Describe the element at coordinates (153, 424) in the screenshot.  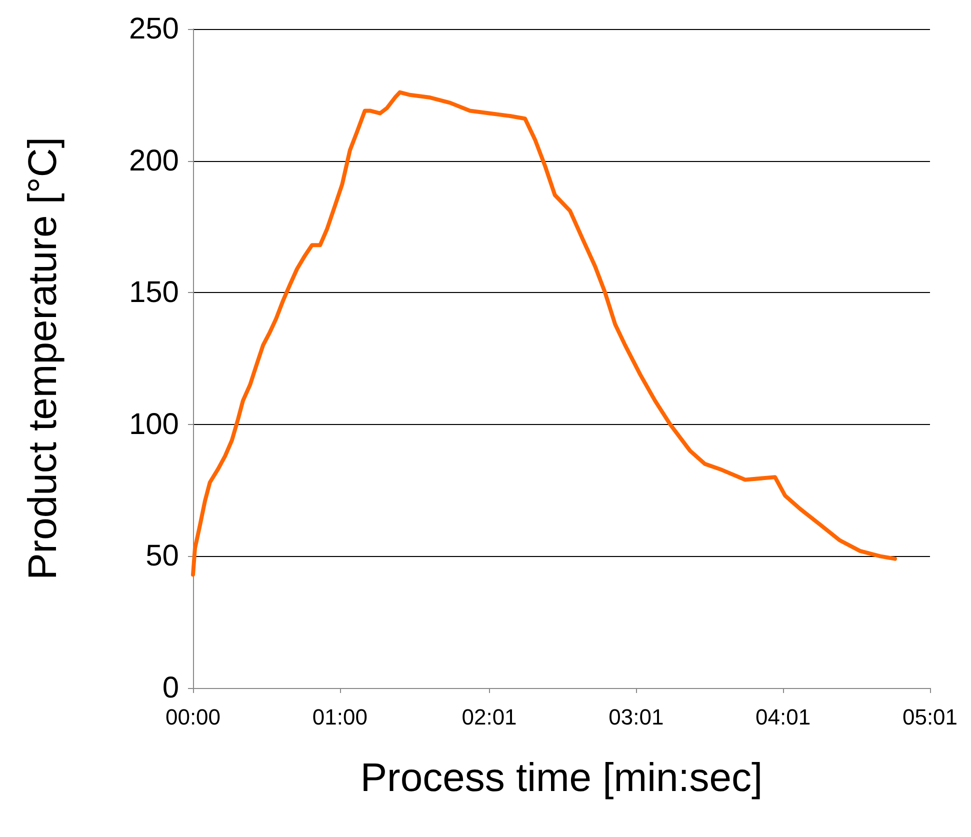
I see `y-tick-label: 100` at that location.